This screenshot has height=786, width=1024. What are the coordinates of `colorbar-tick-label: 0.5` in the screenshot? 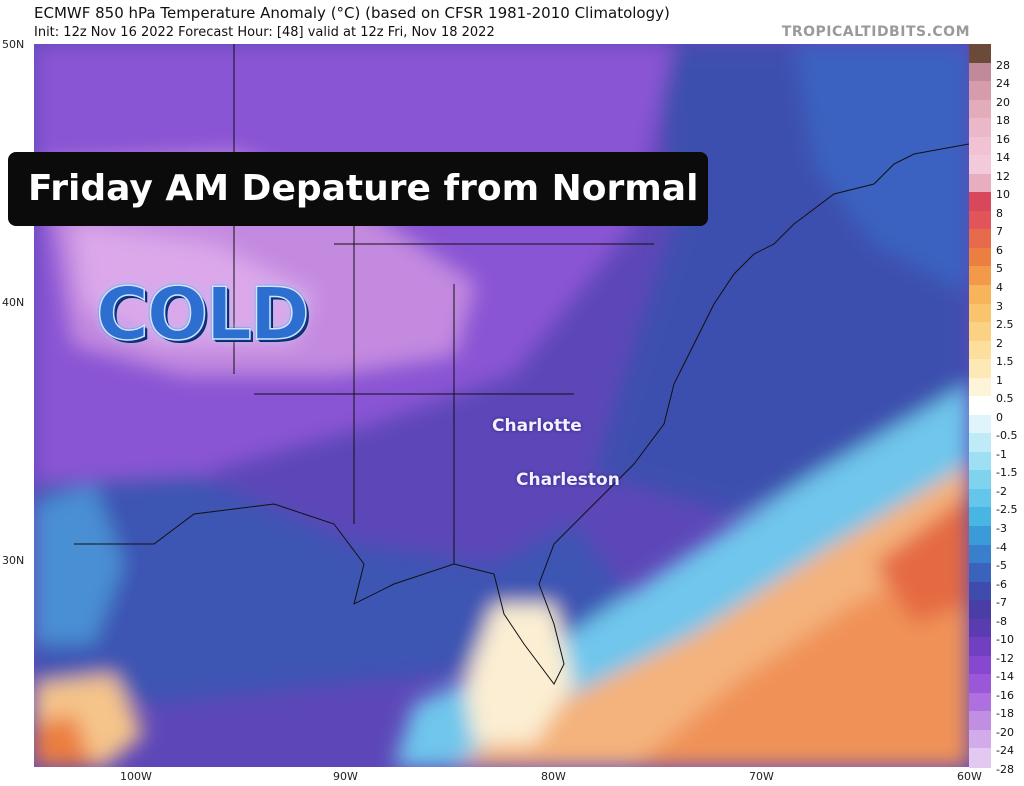 It's located at (1005, 399).